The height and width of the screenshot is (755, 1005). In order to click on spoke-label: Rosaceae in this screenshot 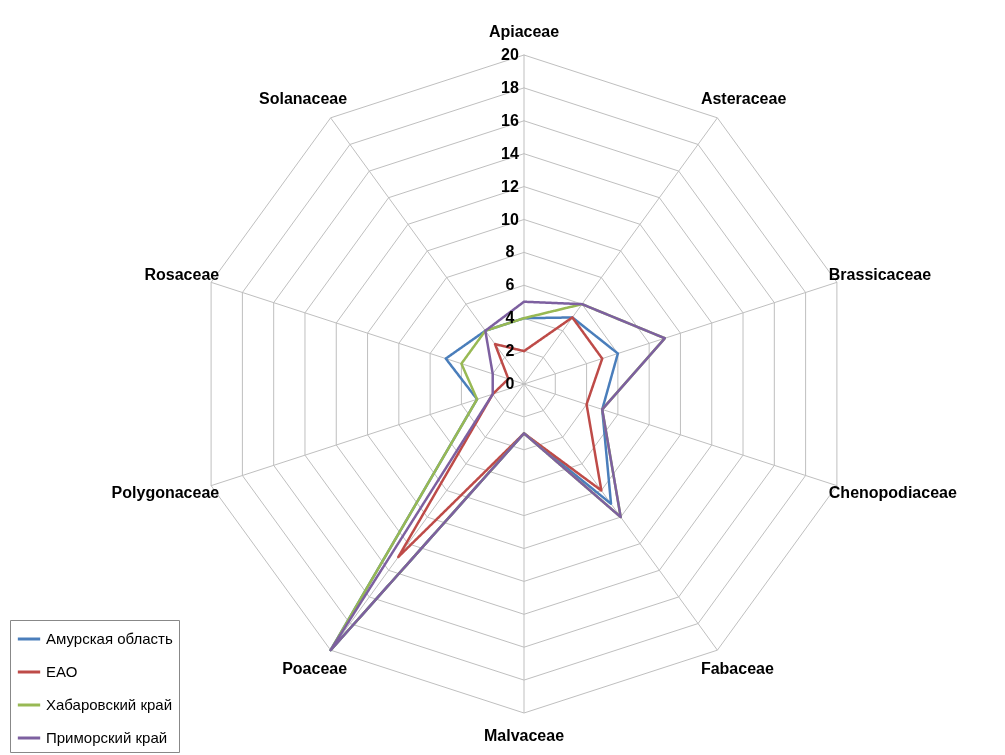, I will do `click(182, 275)`.